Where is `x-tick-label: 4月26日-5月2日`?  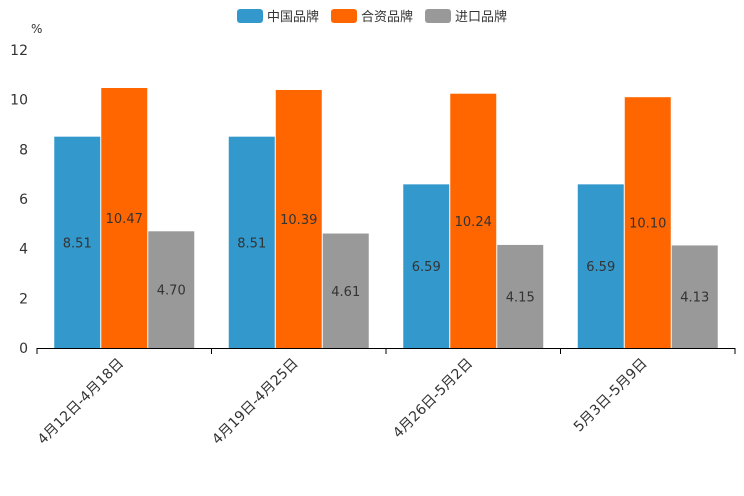 x-tick-label: 4月26日-5月2日 is located at coordinates (433, 399).